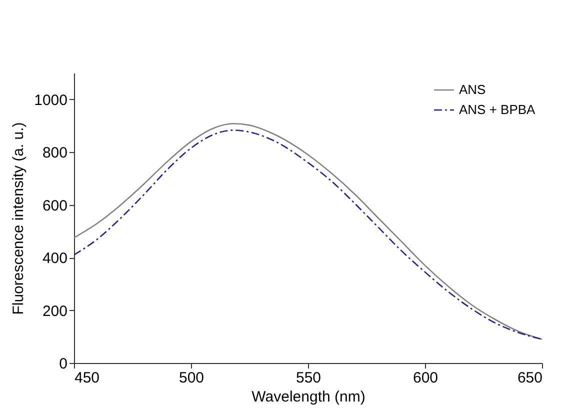 This screenshot has height=416, width=574. I want to click on x-tick-label: 650, so click(529, 378).